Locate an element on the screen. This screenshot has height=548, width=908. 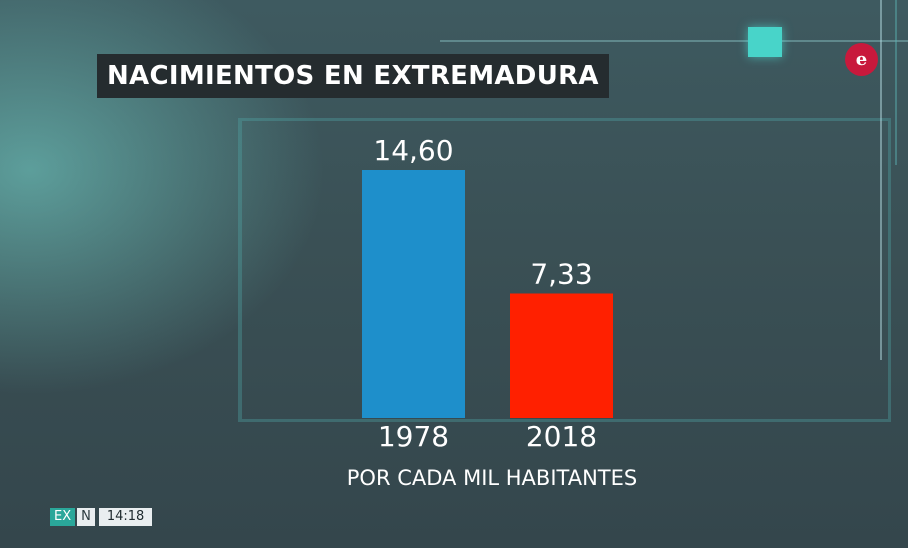
category-label-1978: 1978 is located at coordinates (413, 436).